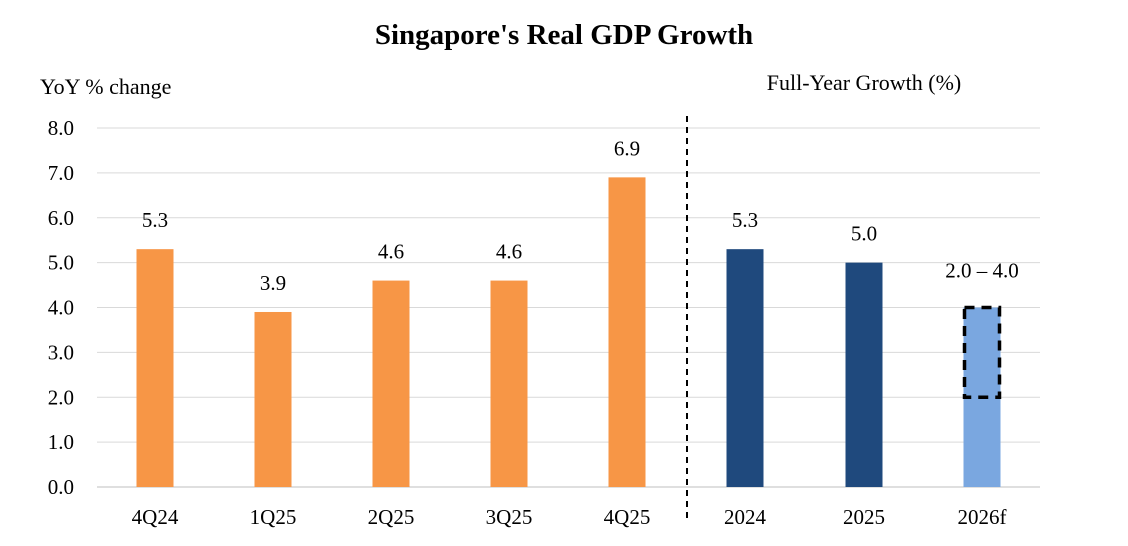  Describe the element at coordinates (627, 148) in the screenshot. I see `data-label: 6.9` at that location.